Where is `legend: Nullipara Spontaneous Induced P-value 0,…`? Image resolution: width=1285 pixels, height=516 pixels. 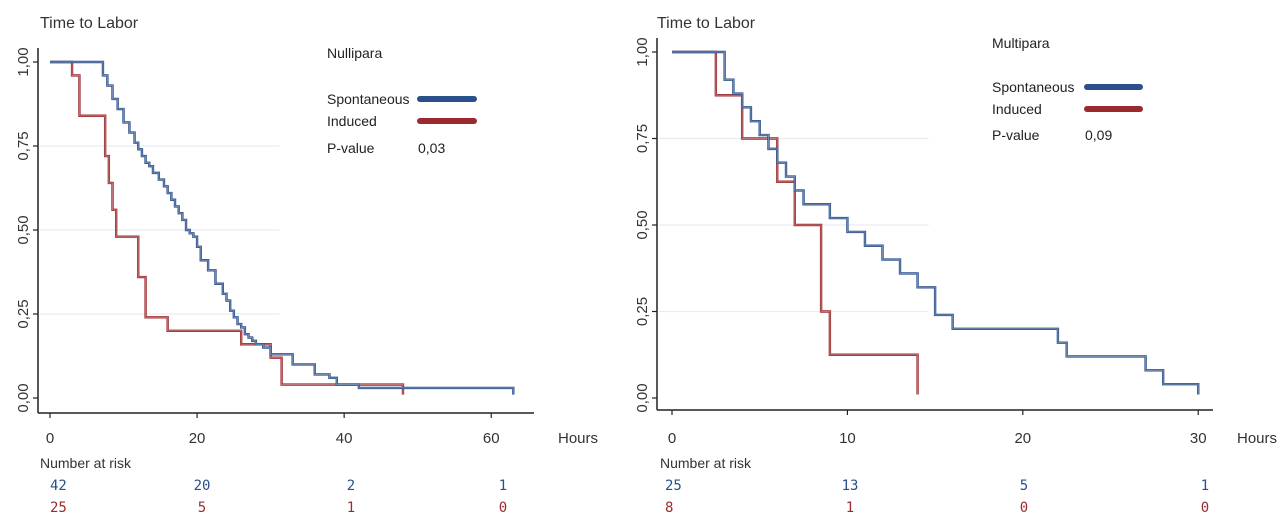 legend: Nullipara Spontaneous Induced P-value 0,… is located at coordinates (402, 100).